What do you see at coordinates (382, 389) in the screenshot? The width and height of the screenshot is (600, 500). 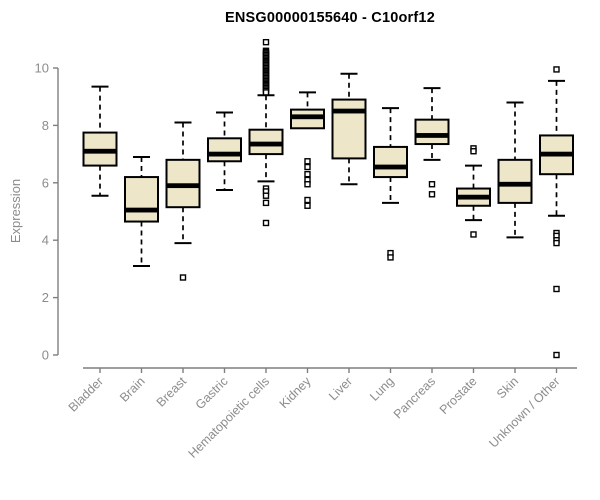 I see `x-category-label: Lung` at bounding box center [382, 389].